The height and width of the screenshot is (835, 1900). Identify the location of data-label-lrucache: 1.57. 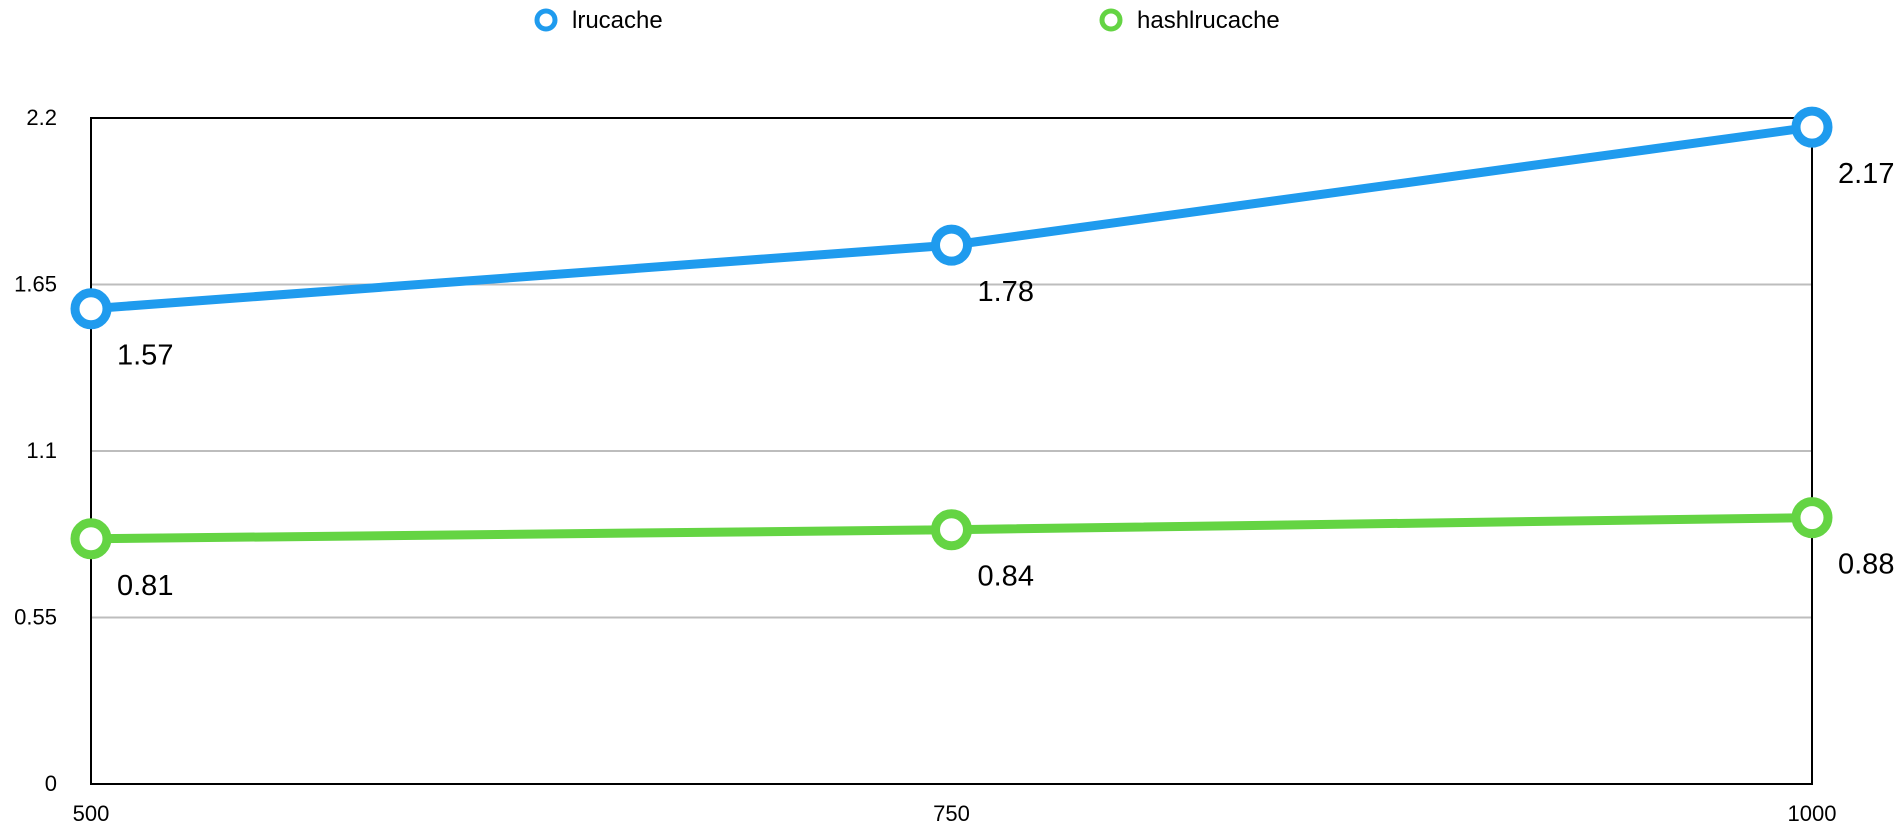
(145, 356).